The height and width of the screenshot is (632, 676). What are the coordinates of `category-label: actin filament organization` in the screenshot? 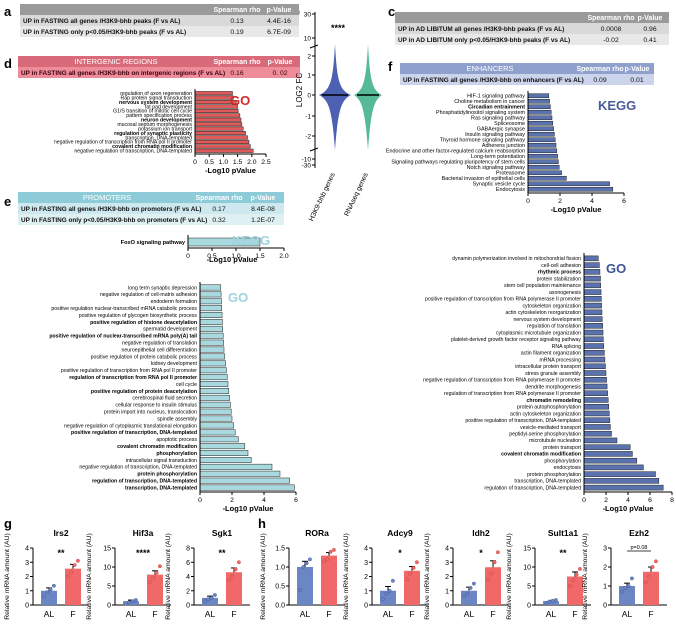 It's located at (551, 354).